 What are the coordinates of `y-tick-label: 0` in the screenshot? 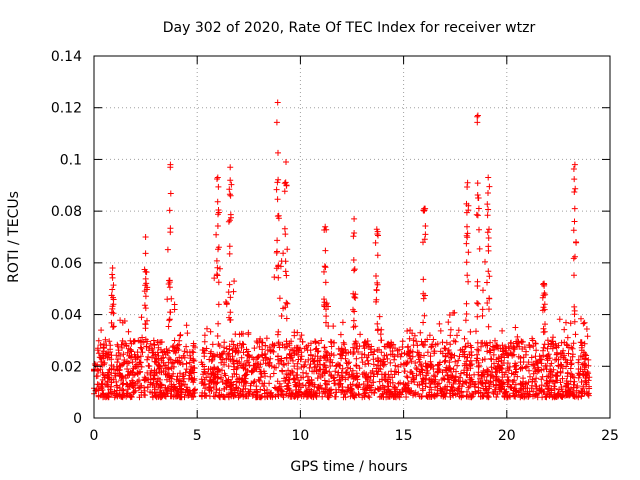 It's located at (77, 419).